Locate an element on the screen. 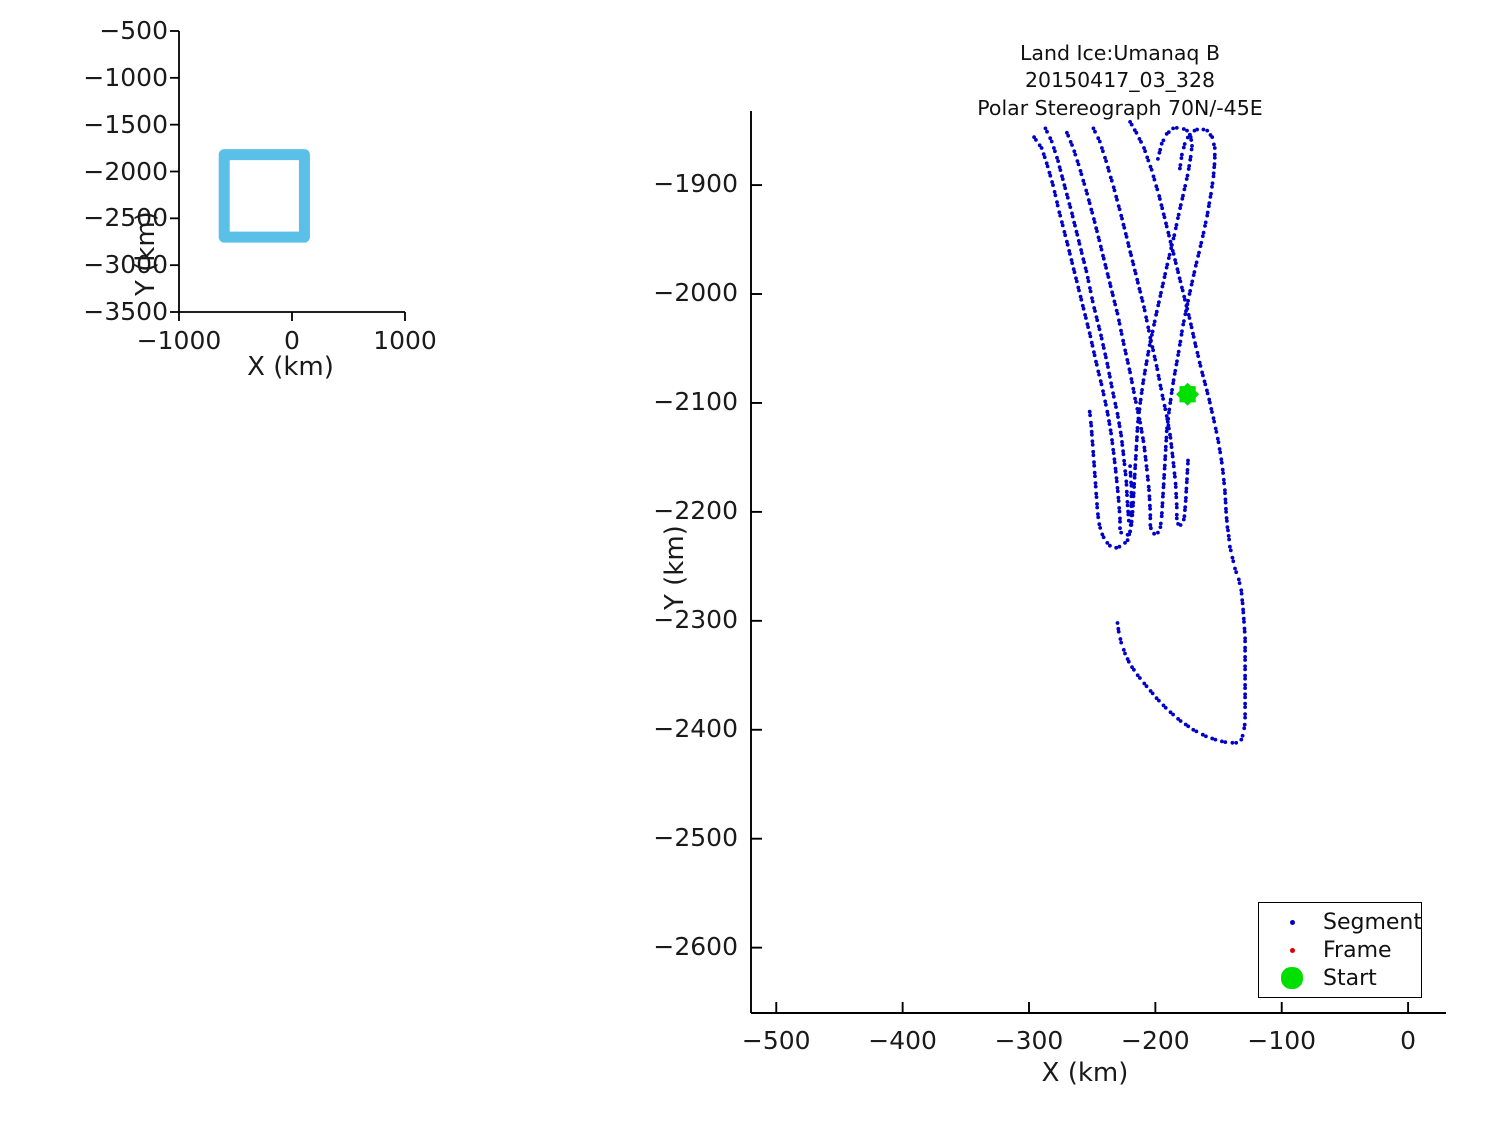 The height and width of the screenshot is (1125, 1500). overview-y-tick: −3500 is located at coordinates (125, 311).